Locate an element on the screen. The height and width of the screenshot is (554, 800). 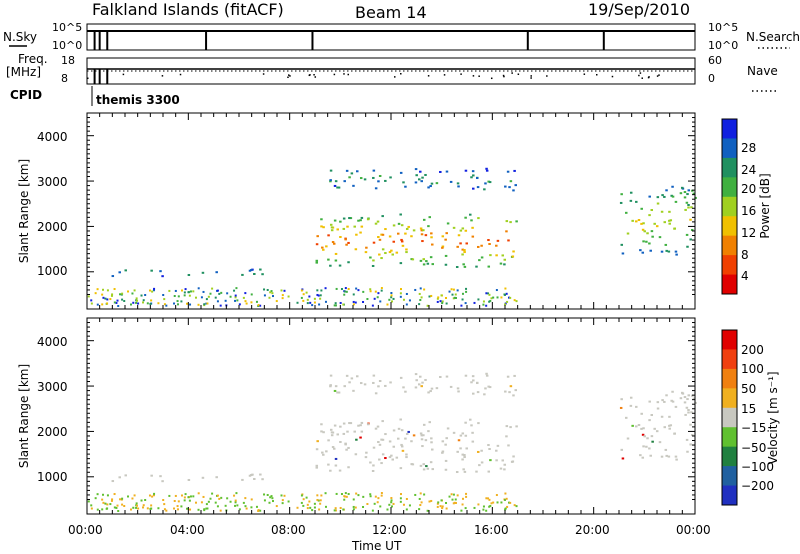
nsearch-label: N.Search is located at coordinates (773, 37).